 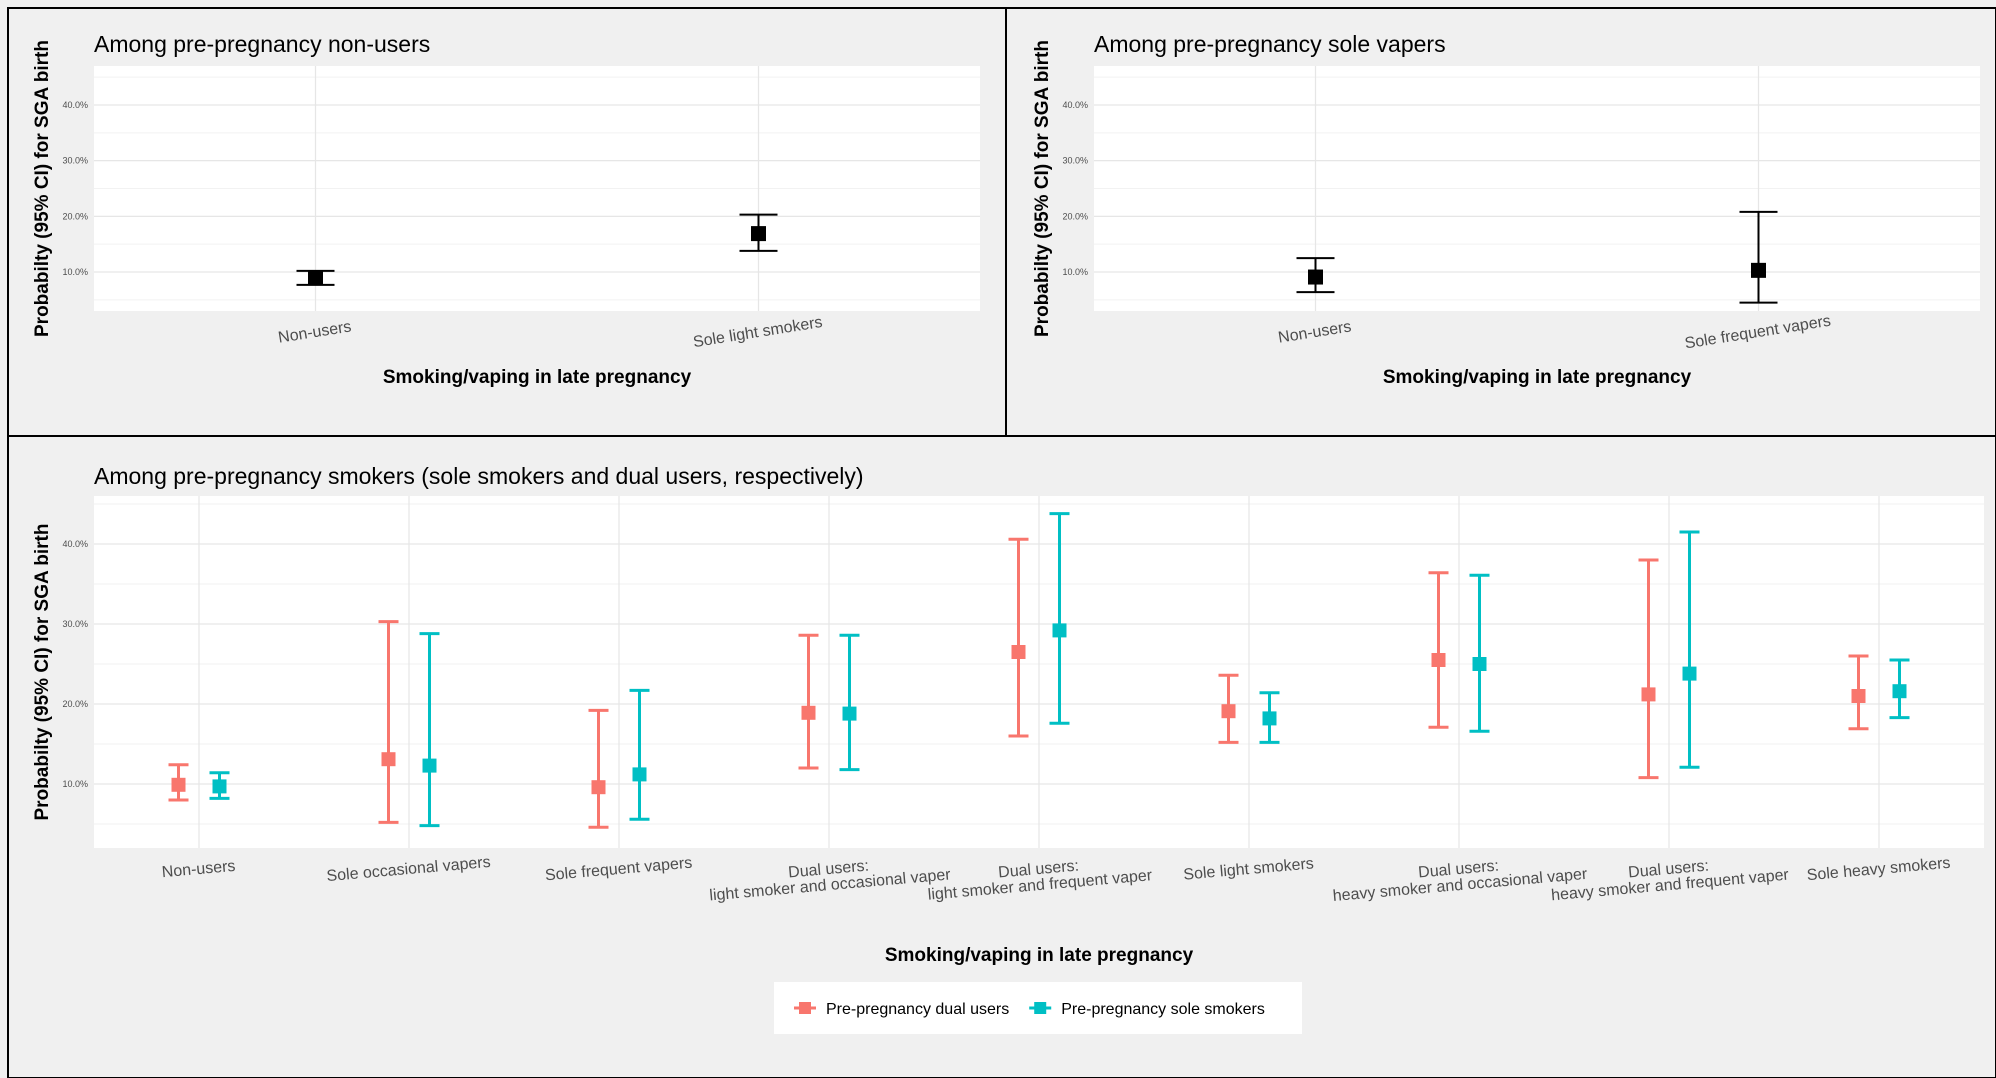 What do you see at coordinates (1163, 1009) in the screenshot?
I see `legend-label: Pre-pregnancy sole smokers` at bounding box center [1163, 1009].